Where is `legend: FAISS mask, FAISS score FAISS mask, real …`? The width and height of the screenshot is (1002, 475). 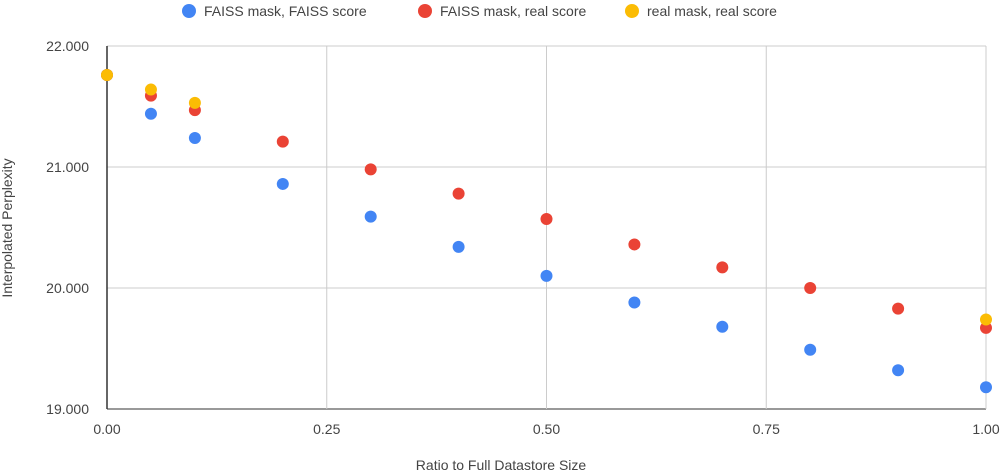 legend: FAISS mask, FAISS score FAISS mask, real … is located at coordinates (479, 11).